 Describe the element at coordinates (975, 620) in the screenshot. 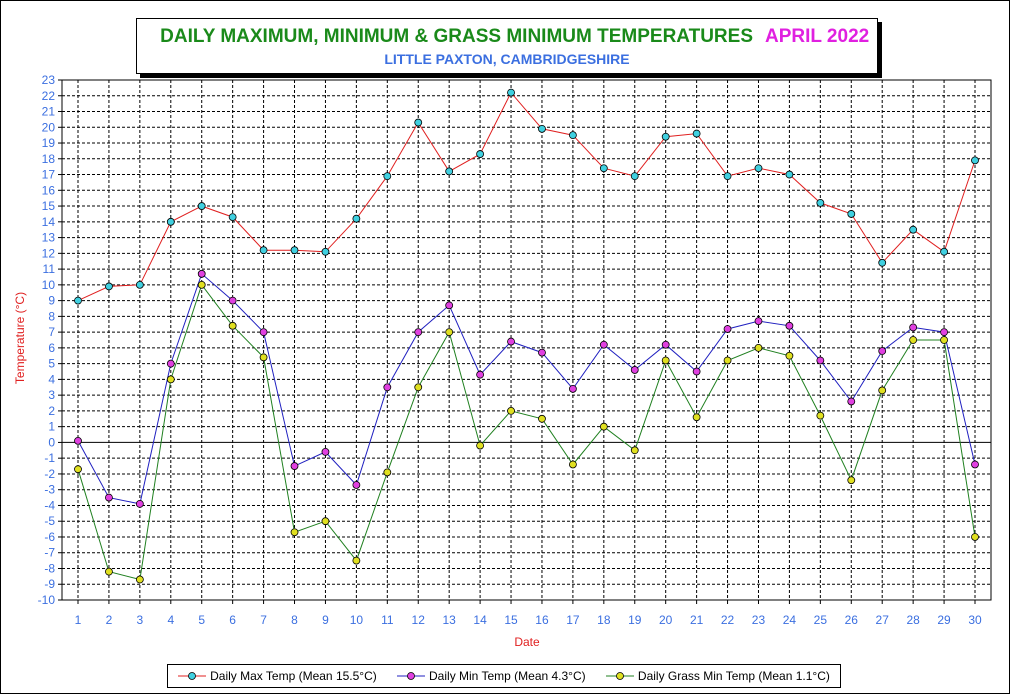

I see `x-tick-label: 30` at that location.